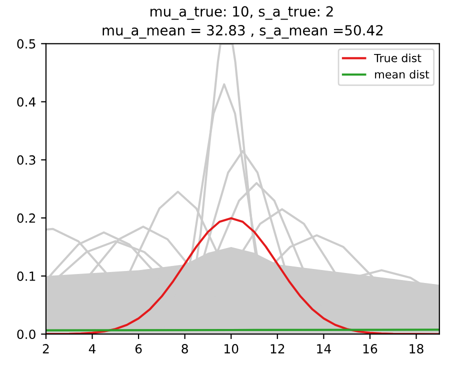  What do you see at coordinates (92, 349) in the screenshot?
I see `x-tick-label: 4` at bounding box center [92, 349].